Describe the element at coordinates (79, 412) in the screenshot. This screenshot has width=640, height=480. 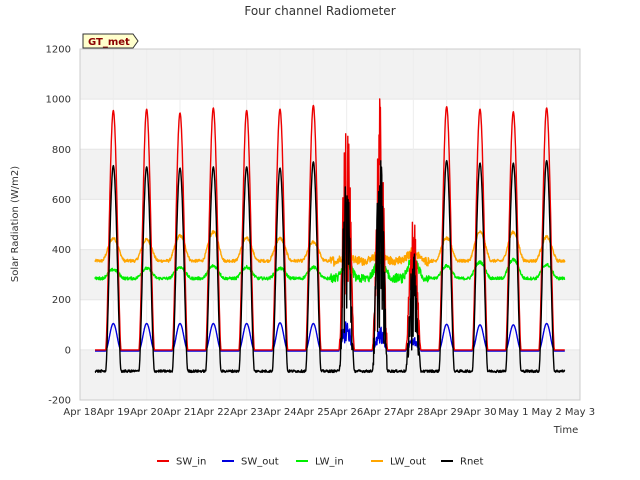
I see `x-tick-label-0: Apr 18` at that location.